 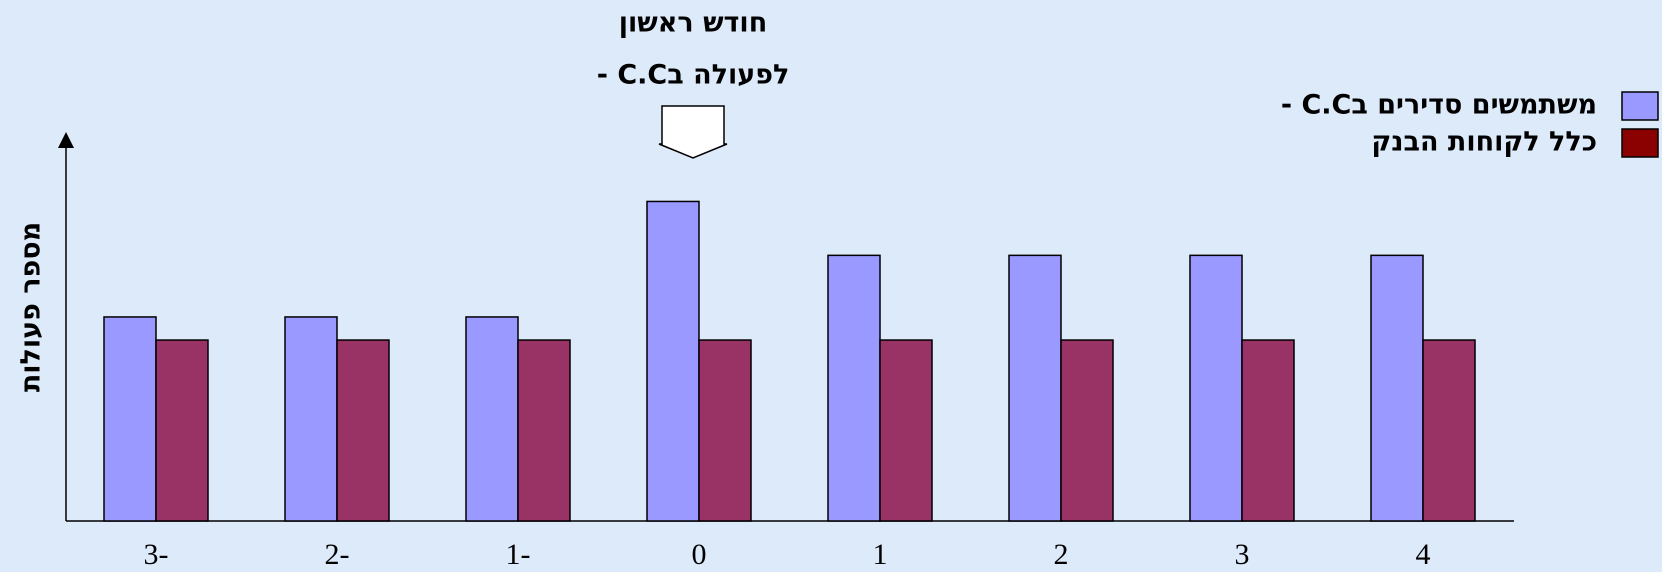 I want to click on chart-title: חודש ראשון, so click(x=693, y=23).